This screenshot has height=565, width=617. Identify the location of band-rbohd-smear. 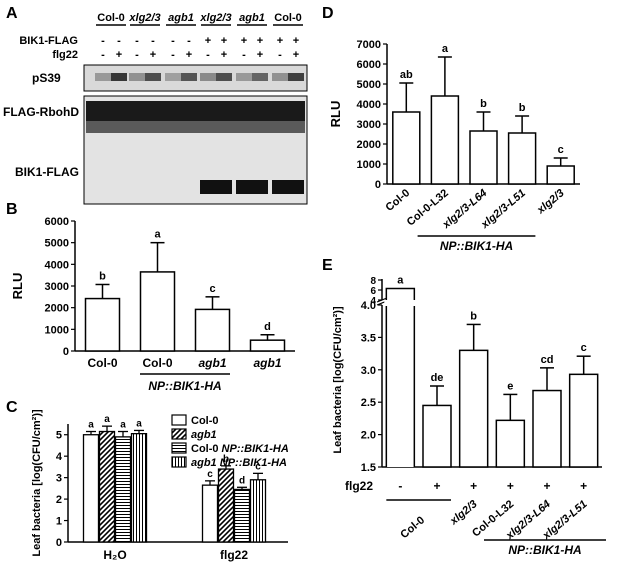
(195, 127).